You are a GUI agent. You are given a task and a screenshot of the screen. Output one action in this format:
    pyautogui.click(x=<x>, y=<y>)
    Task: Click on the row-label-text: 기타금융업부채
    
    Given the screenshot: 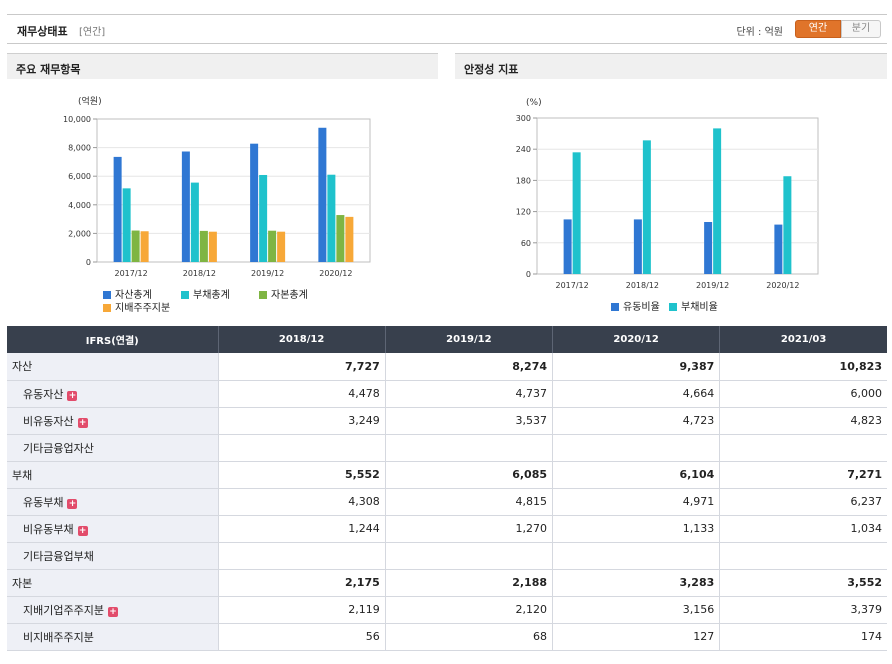 What is the action you would take?
    pyautogui.click(x=58, y=556)
    